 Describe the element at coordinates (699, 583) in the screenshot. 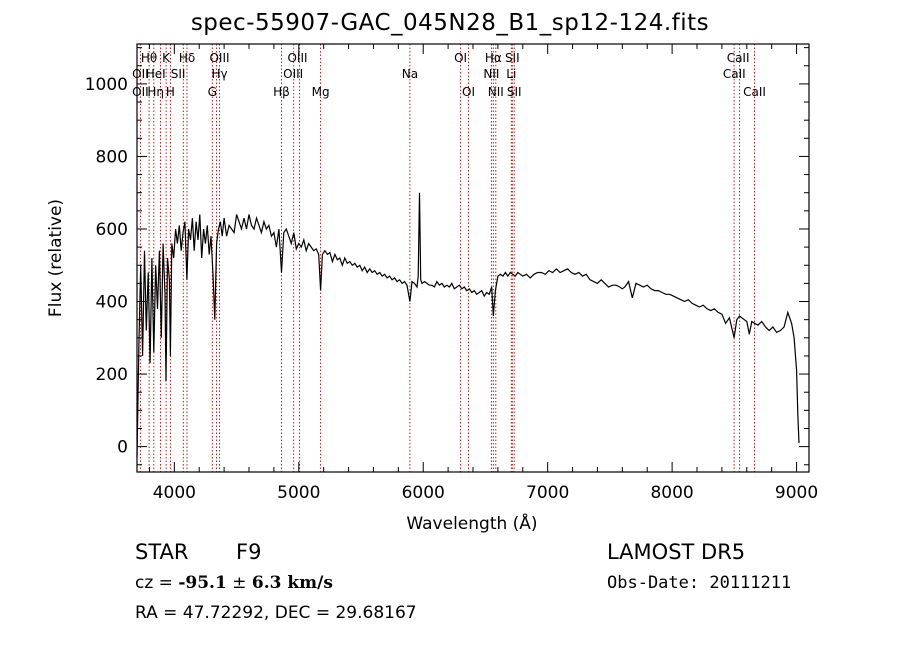

I see `observation-date: Obs-Date: 20111211` at that location.